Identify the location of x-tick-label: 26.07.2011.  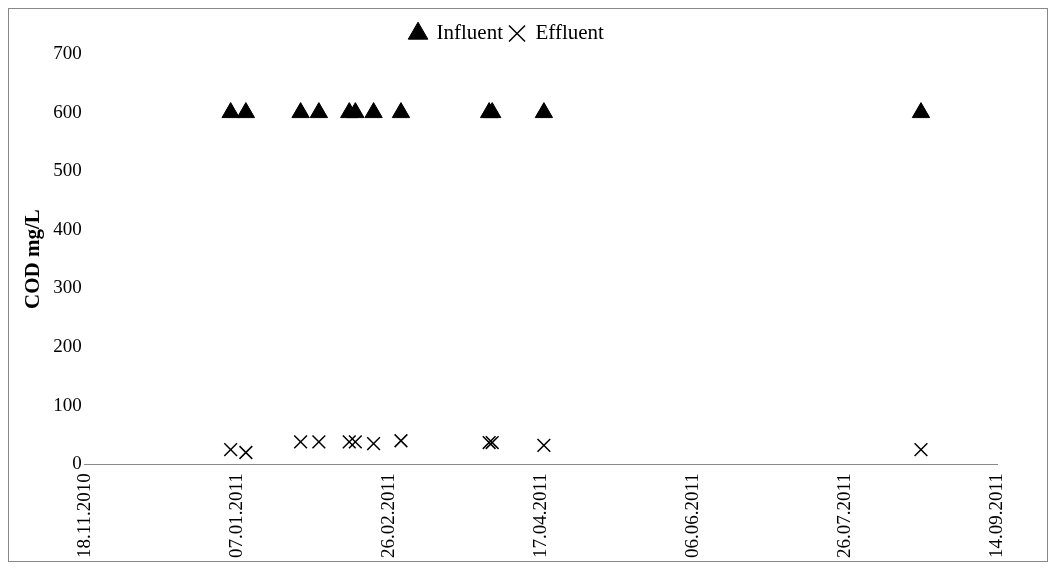
(843, 515).